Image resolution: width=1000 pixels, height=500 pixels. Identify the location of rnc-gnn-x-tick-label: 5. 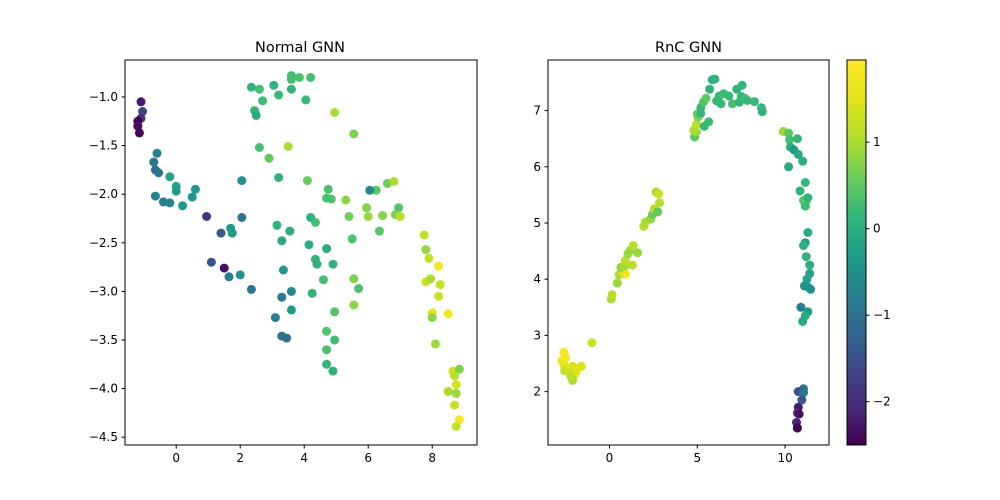
(697, 458).